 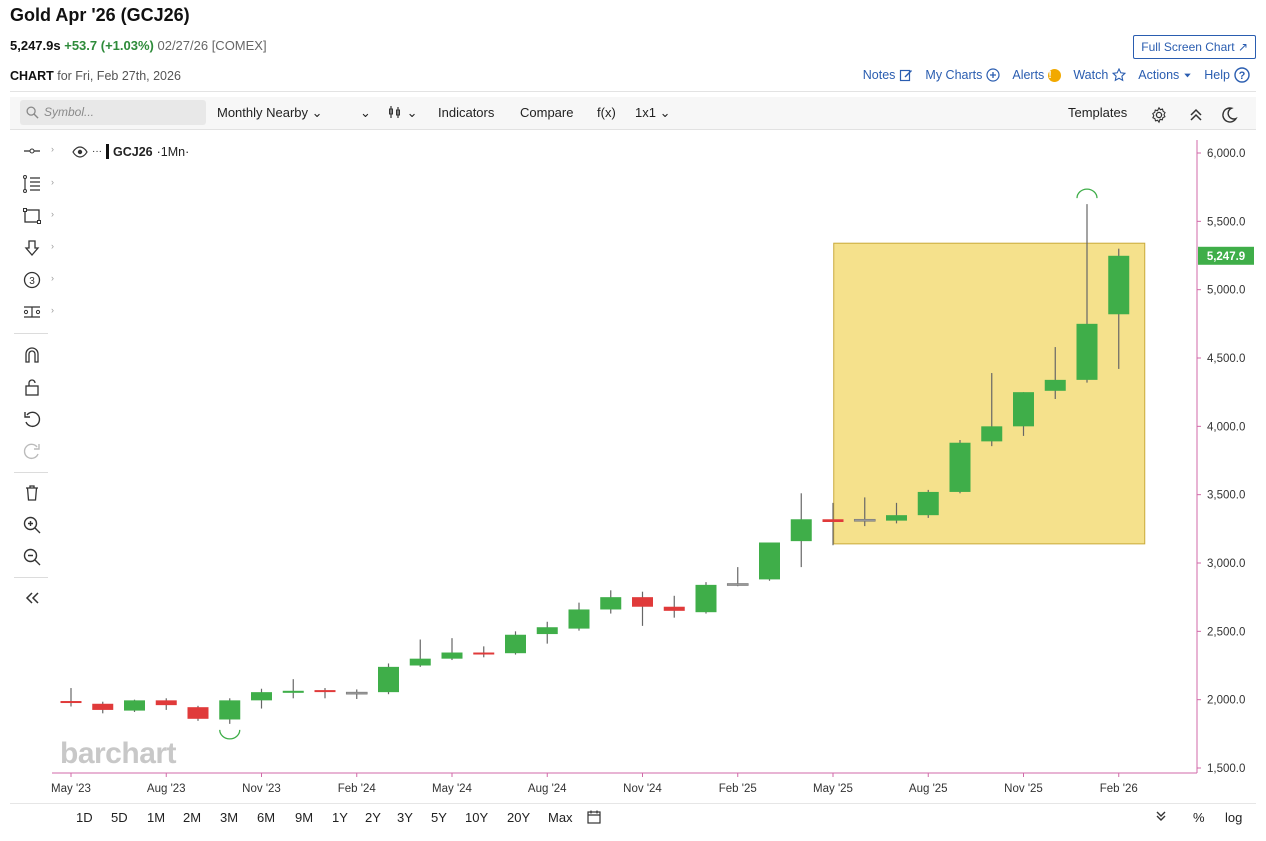 What do you see at coordinates (35, 45) in the screenshot?
I see `last-price: 5,247.9s` at bounding box center [35, 45].